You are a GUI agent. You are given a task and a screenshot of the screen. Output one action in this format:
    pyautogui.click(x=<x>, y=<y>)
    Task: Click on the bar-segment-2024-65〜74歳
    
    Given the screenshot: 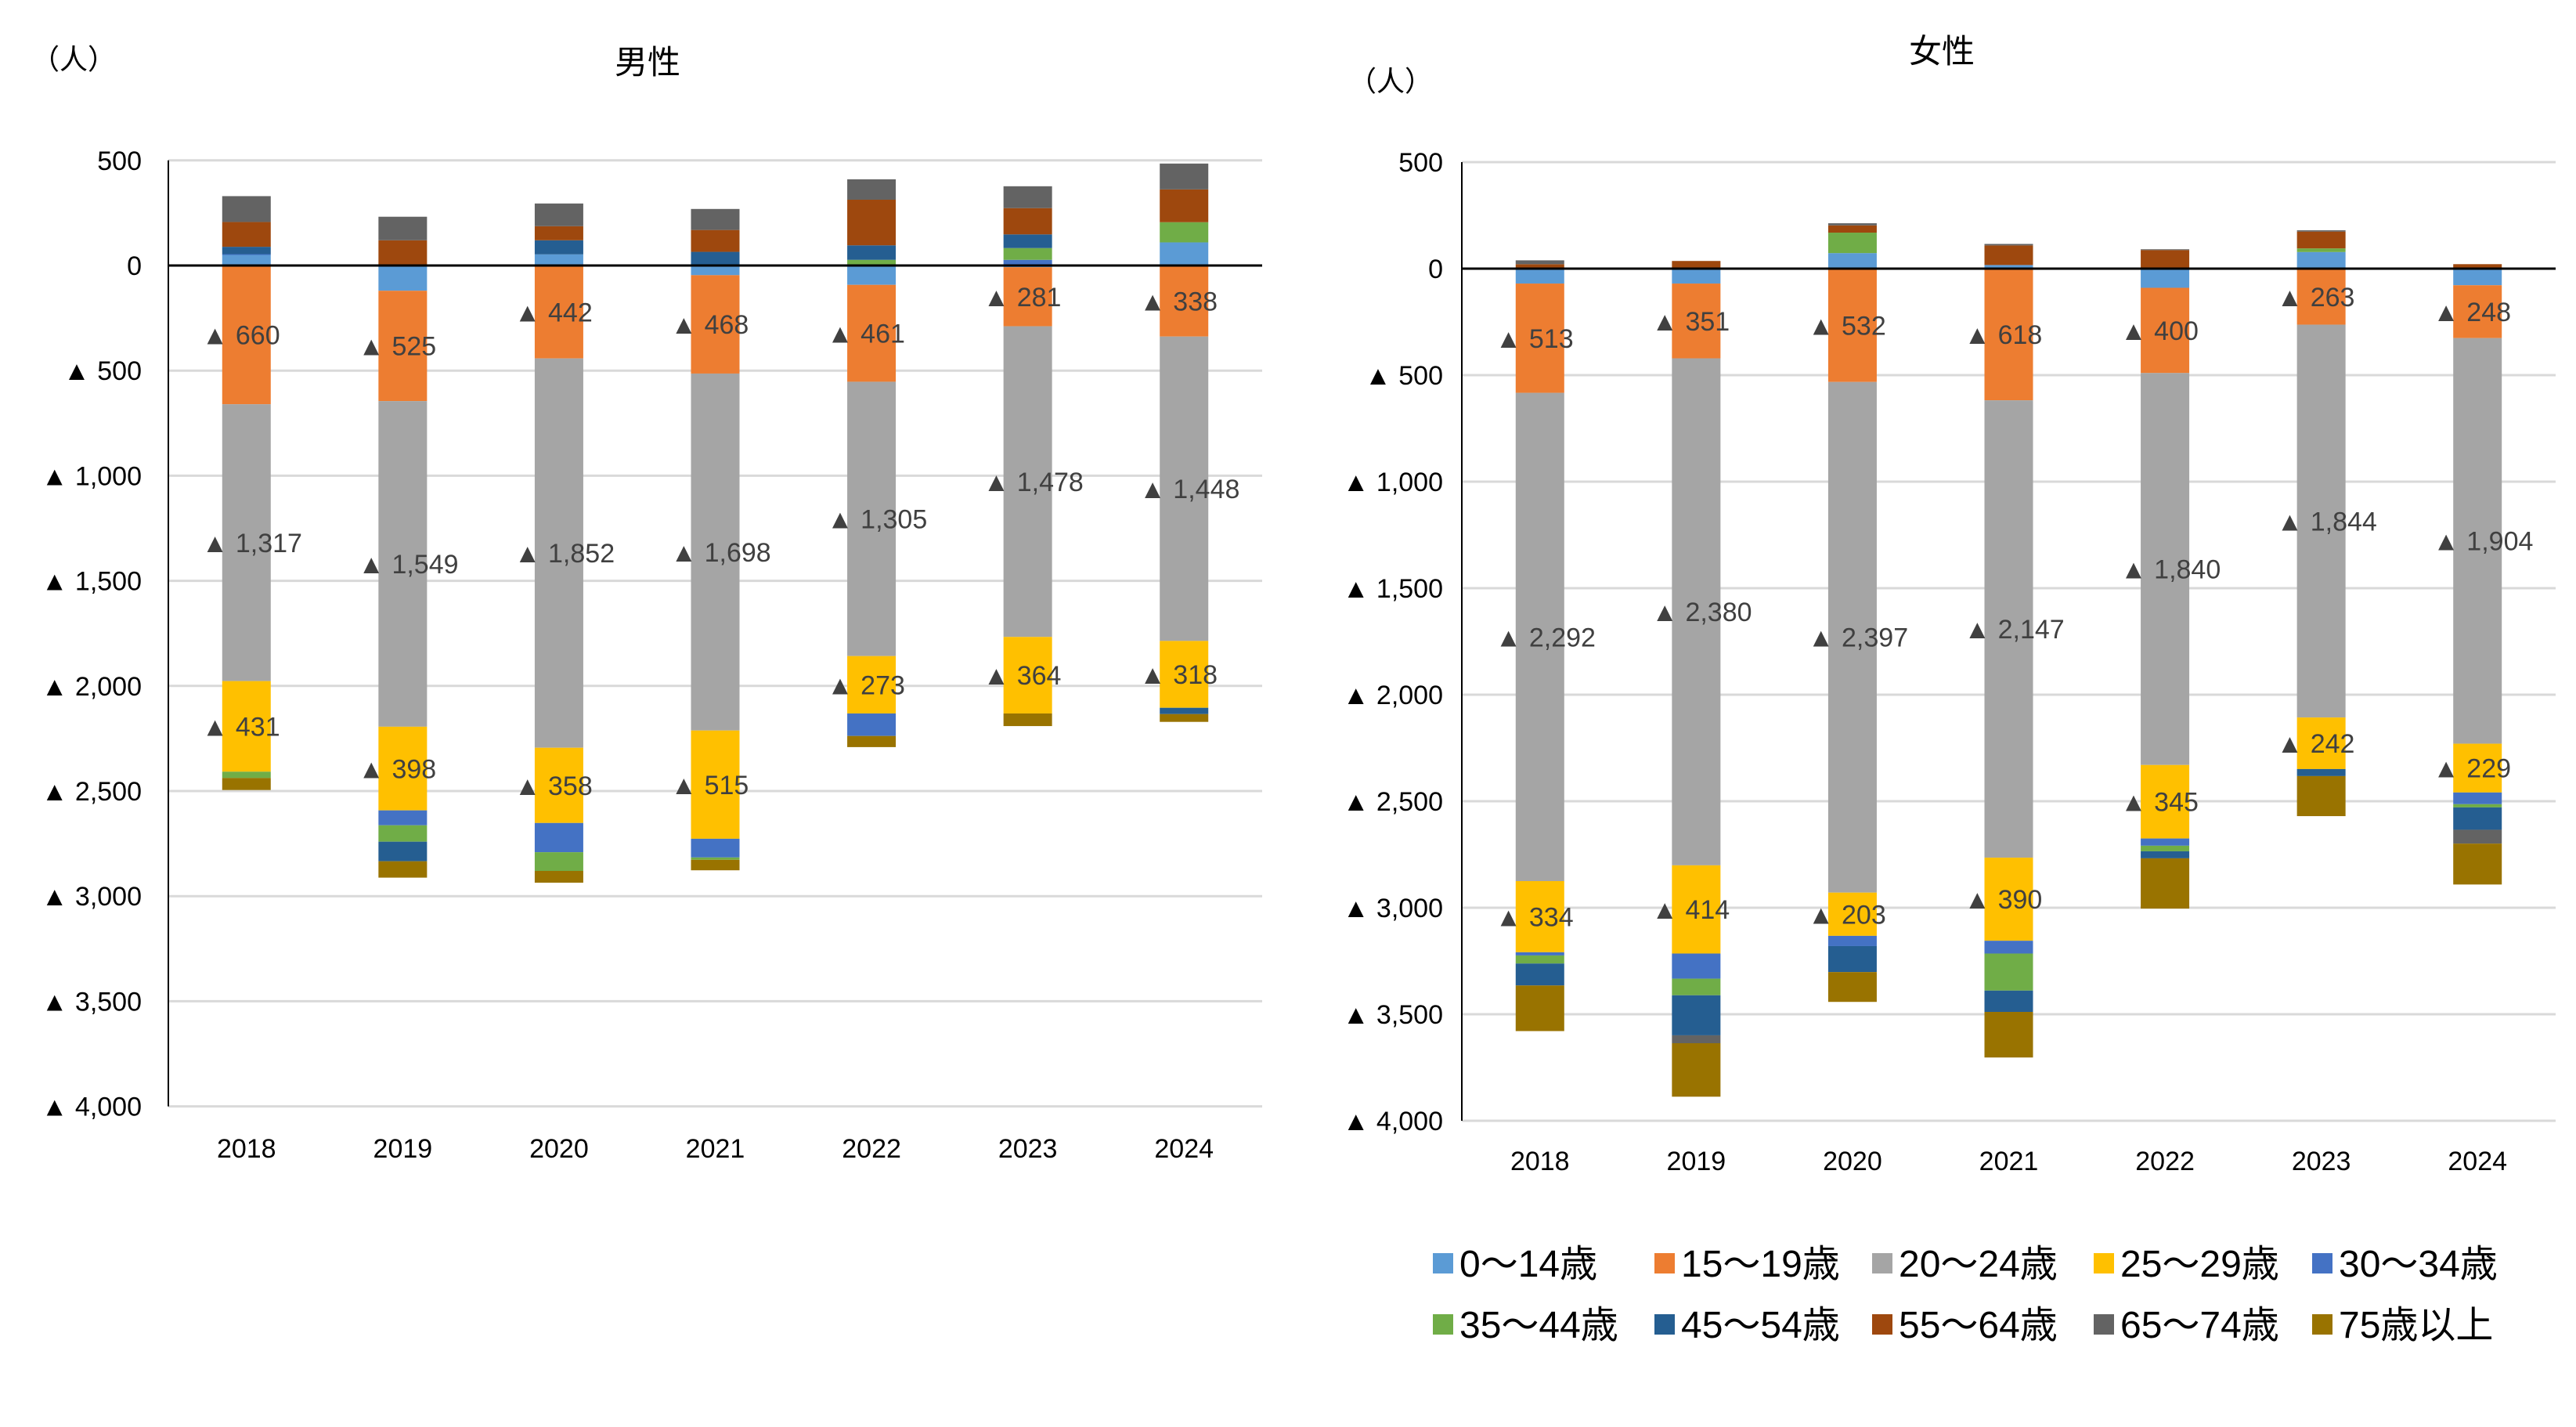 What is the action you would take?
    pyautogui.click(x=1184, y=176)
    